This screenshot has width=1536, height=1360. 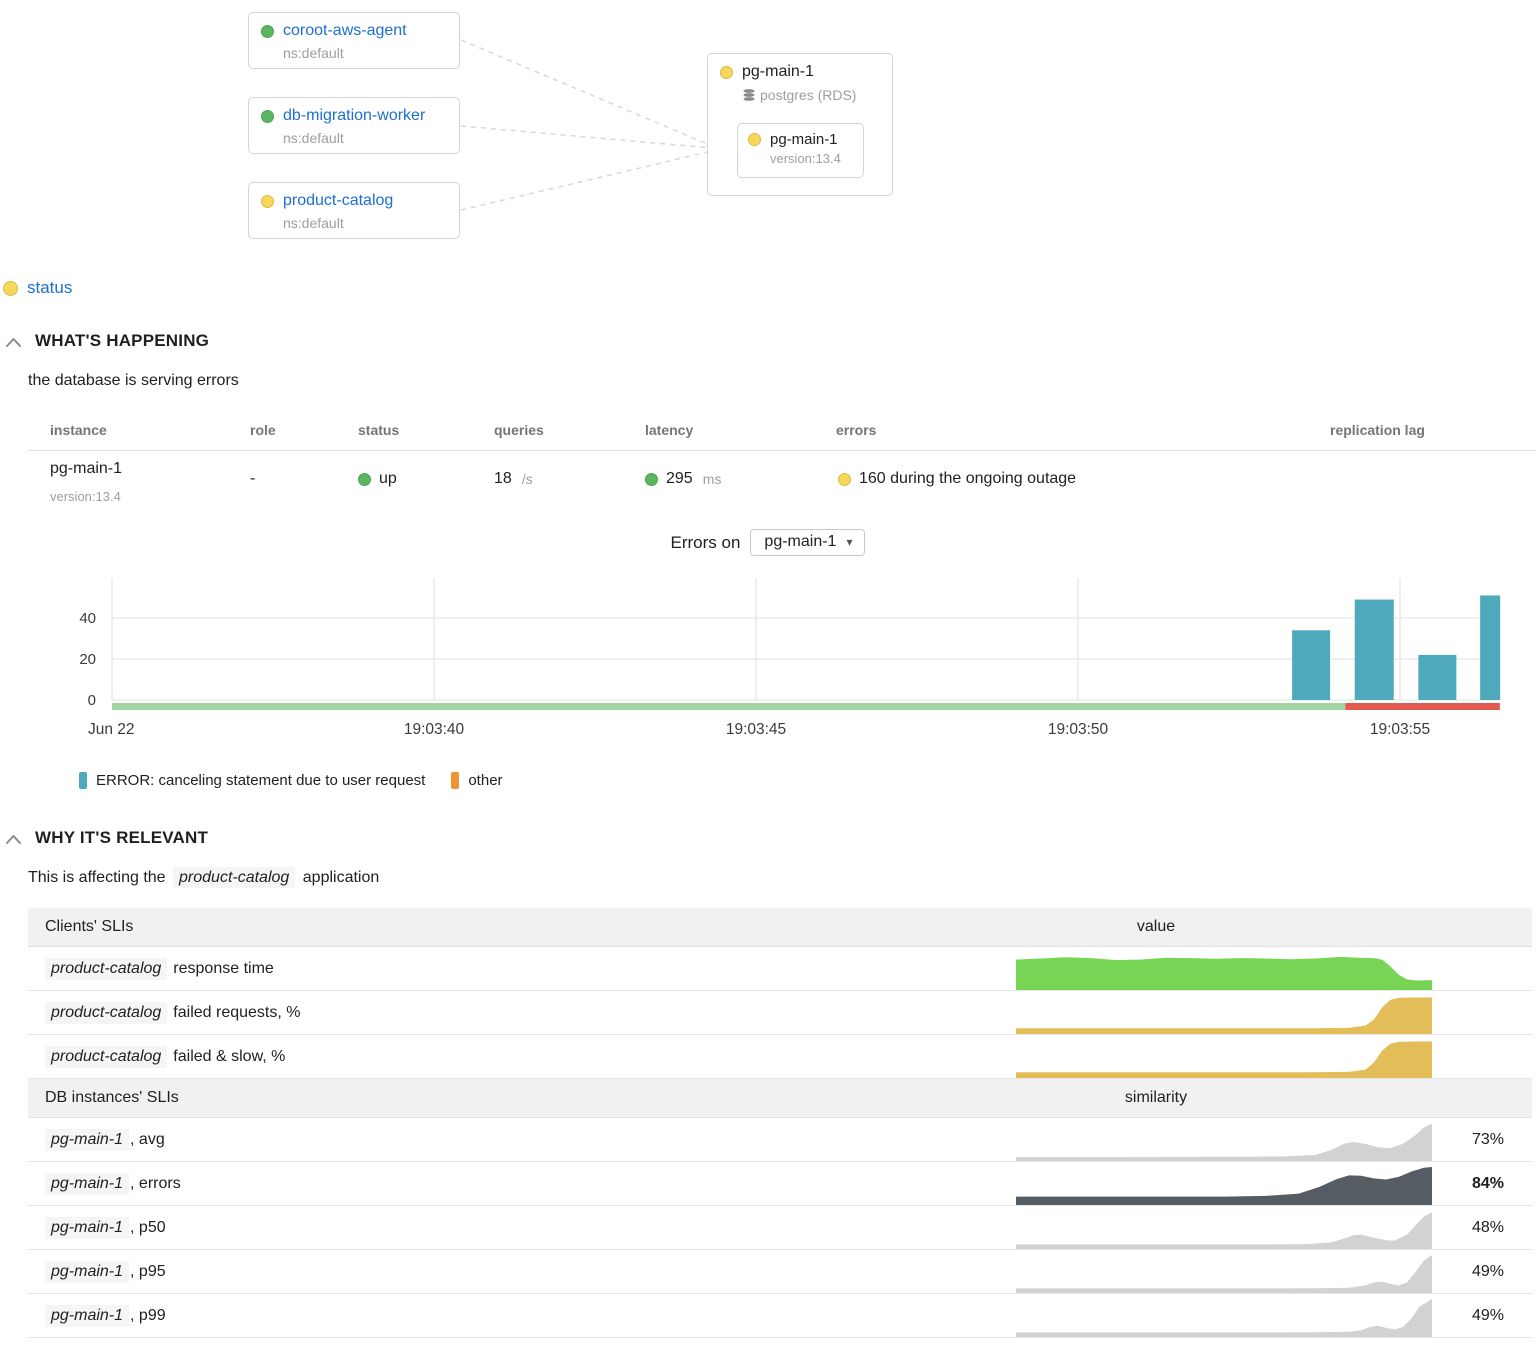 I want to click on sparkline-failed-requests, so click(x=1224, y=1015).